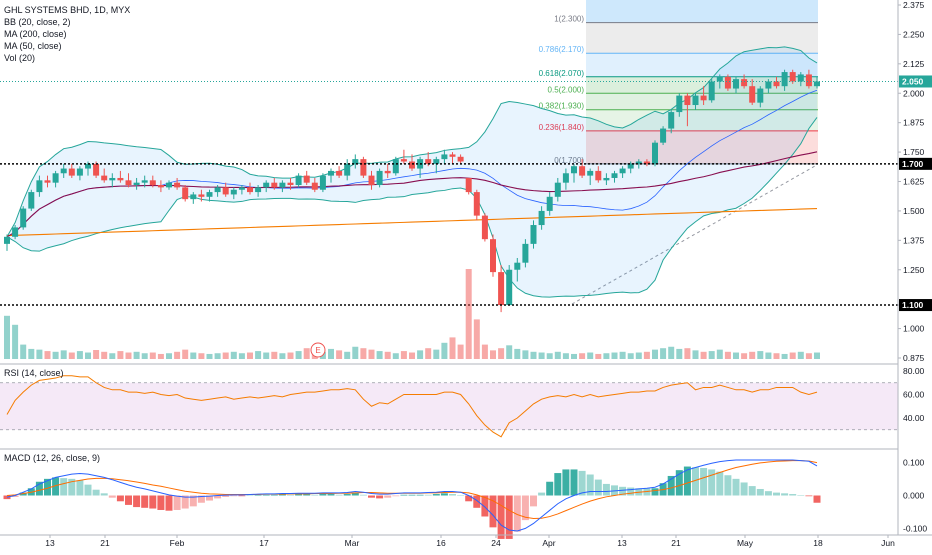 Image resolution: width=932 pixels, height=555 pixels. Describe the element at coordinates (914, 270) in the screenshot. I see `price-tick-label: 1.250` at that location.